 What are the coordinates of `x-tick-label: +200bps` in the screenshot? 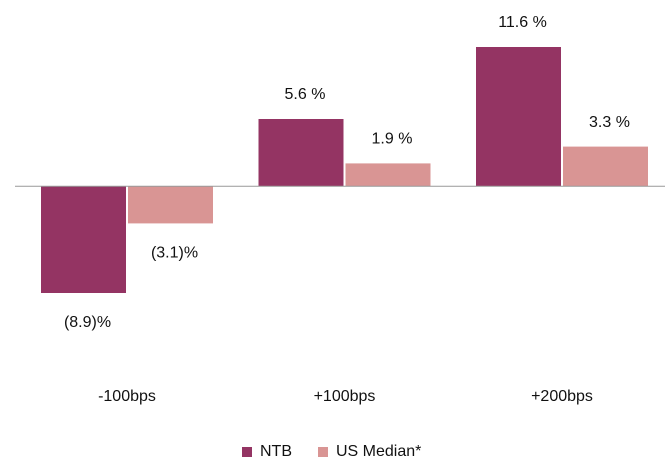 It's located at (562, 396).